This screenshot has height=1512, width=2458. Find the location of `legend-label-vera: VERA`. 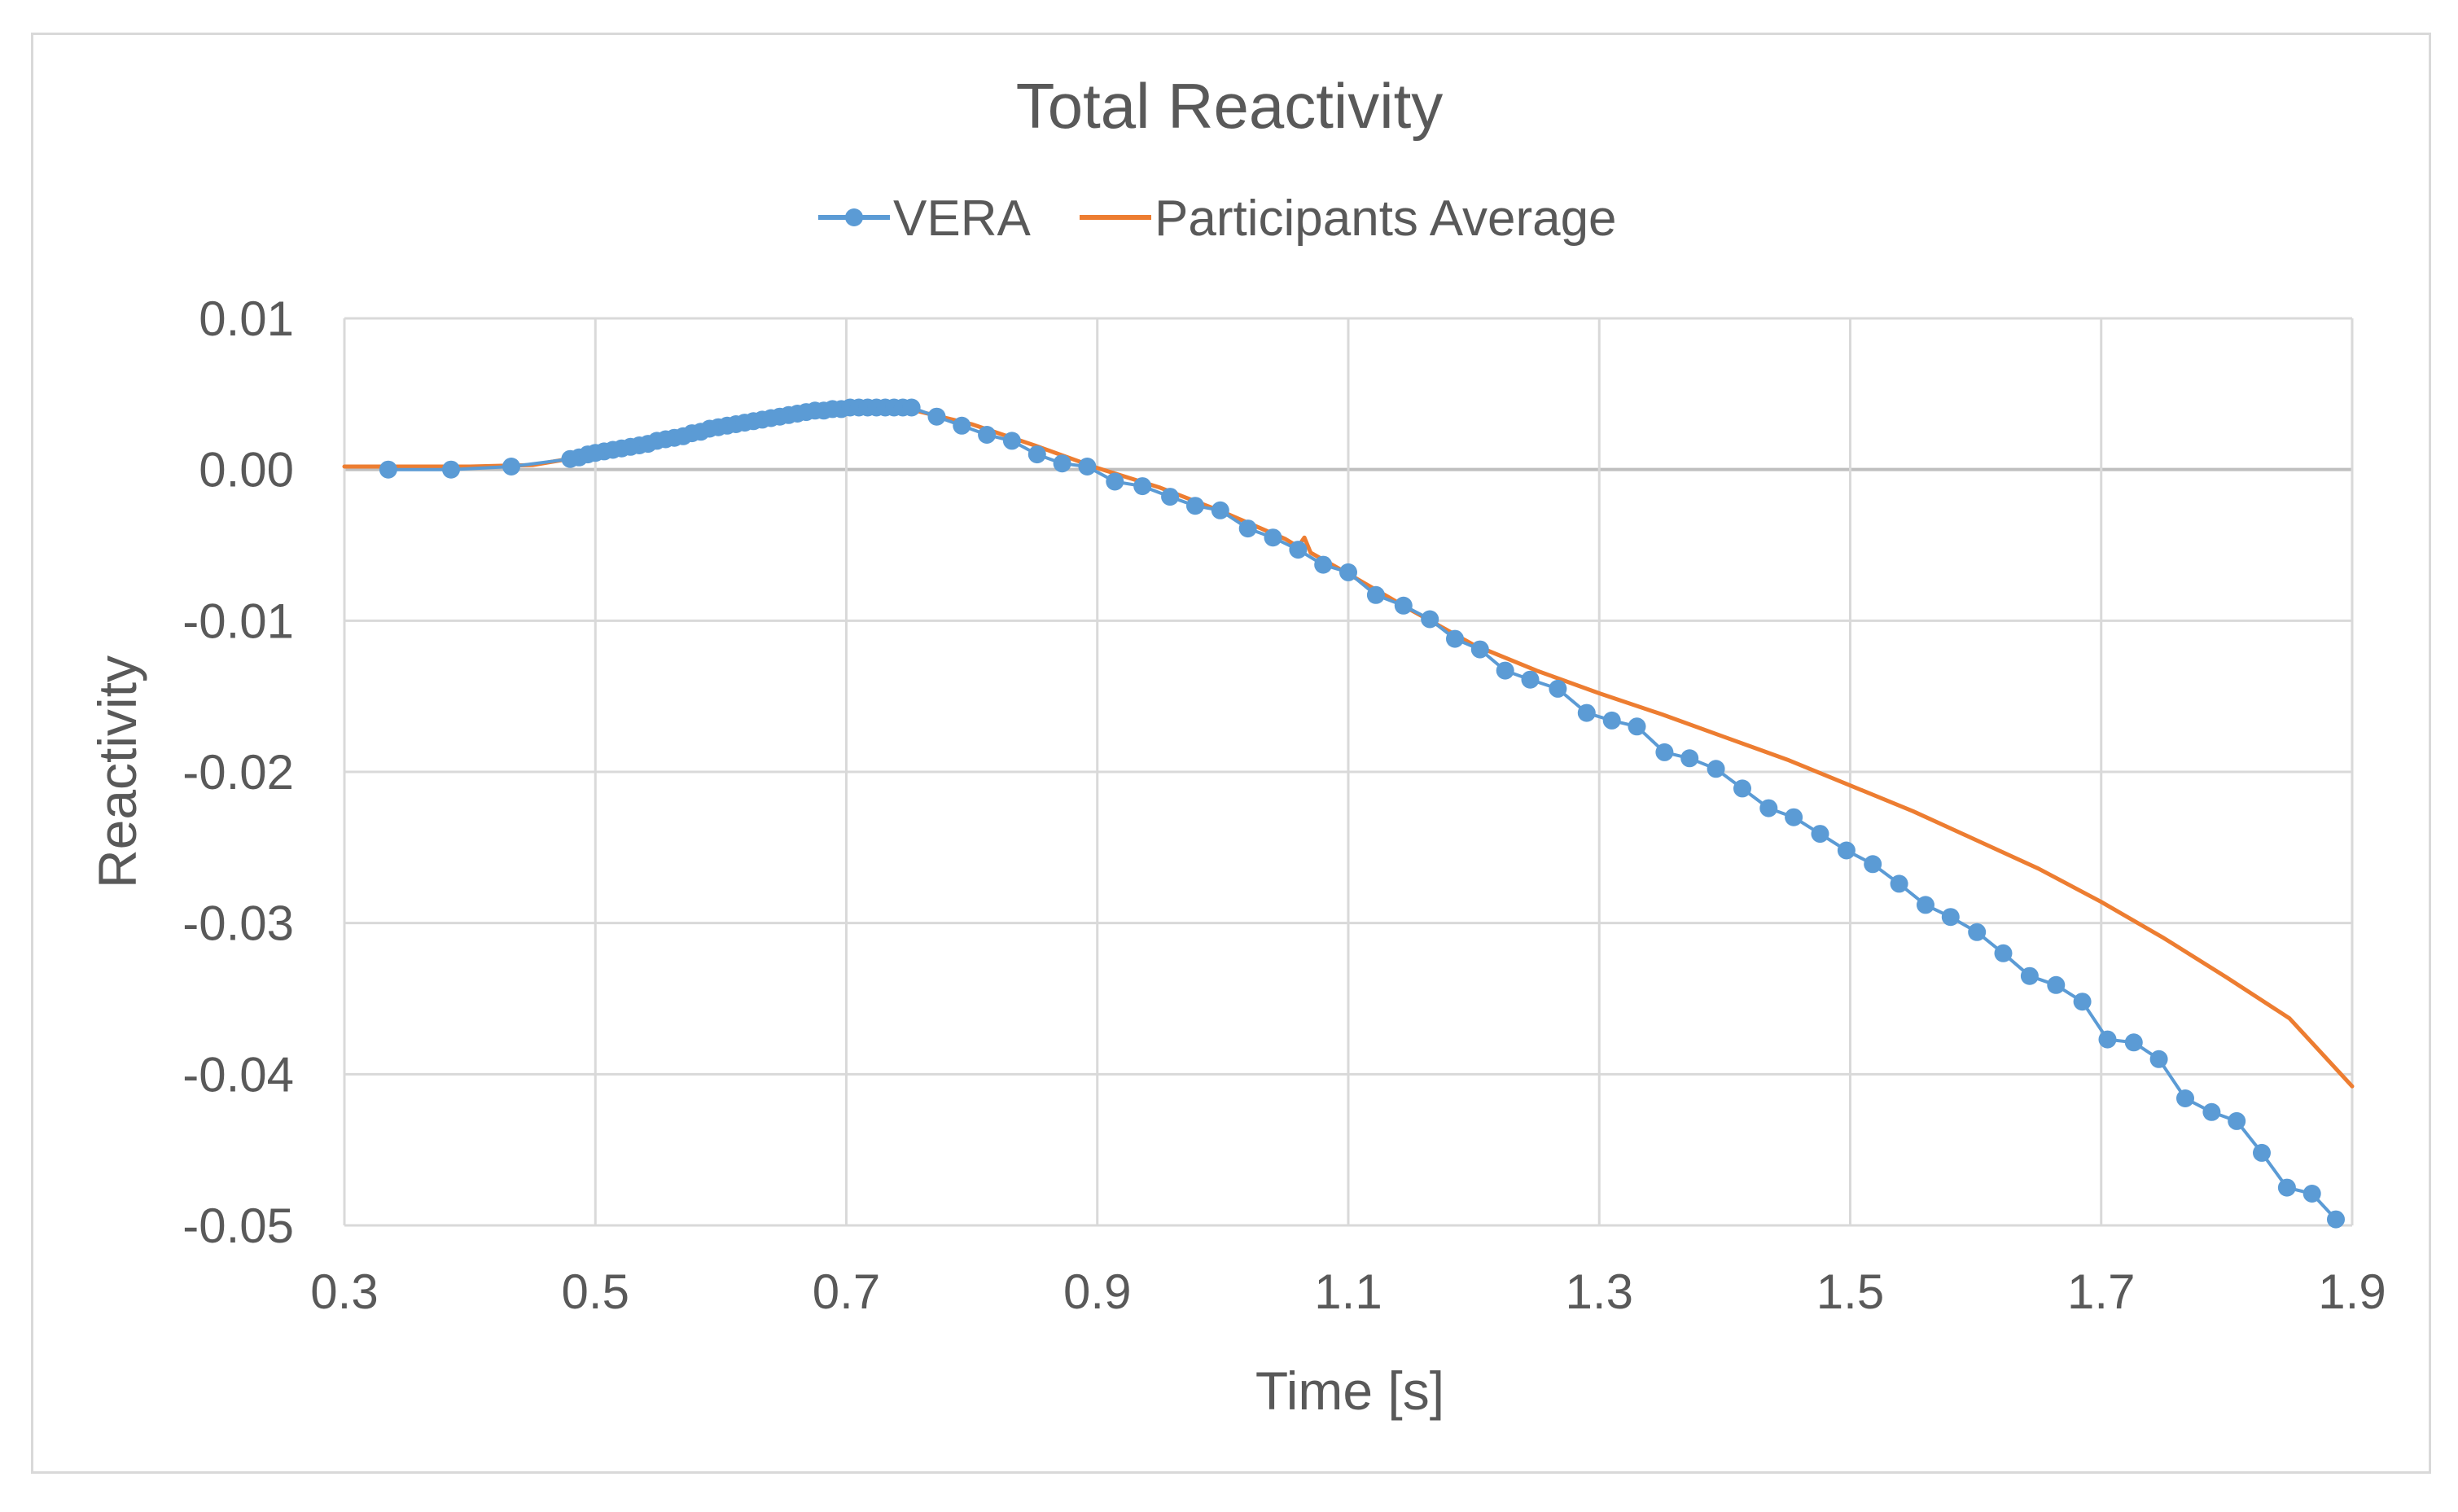

legend-label-vera: VERA is located at coordinates (962, 219).